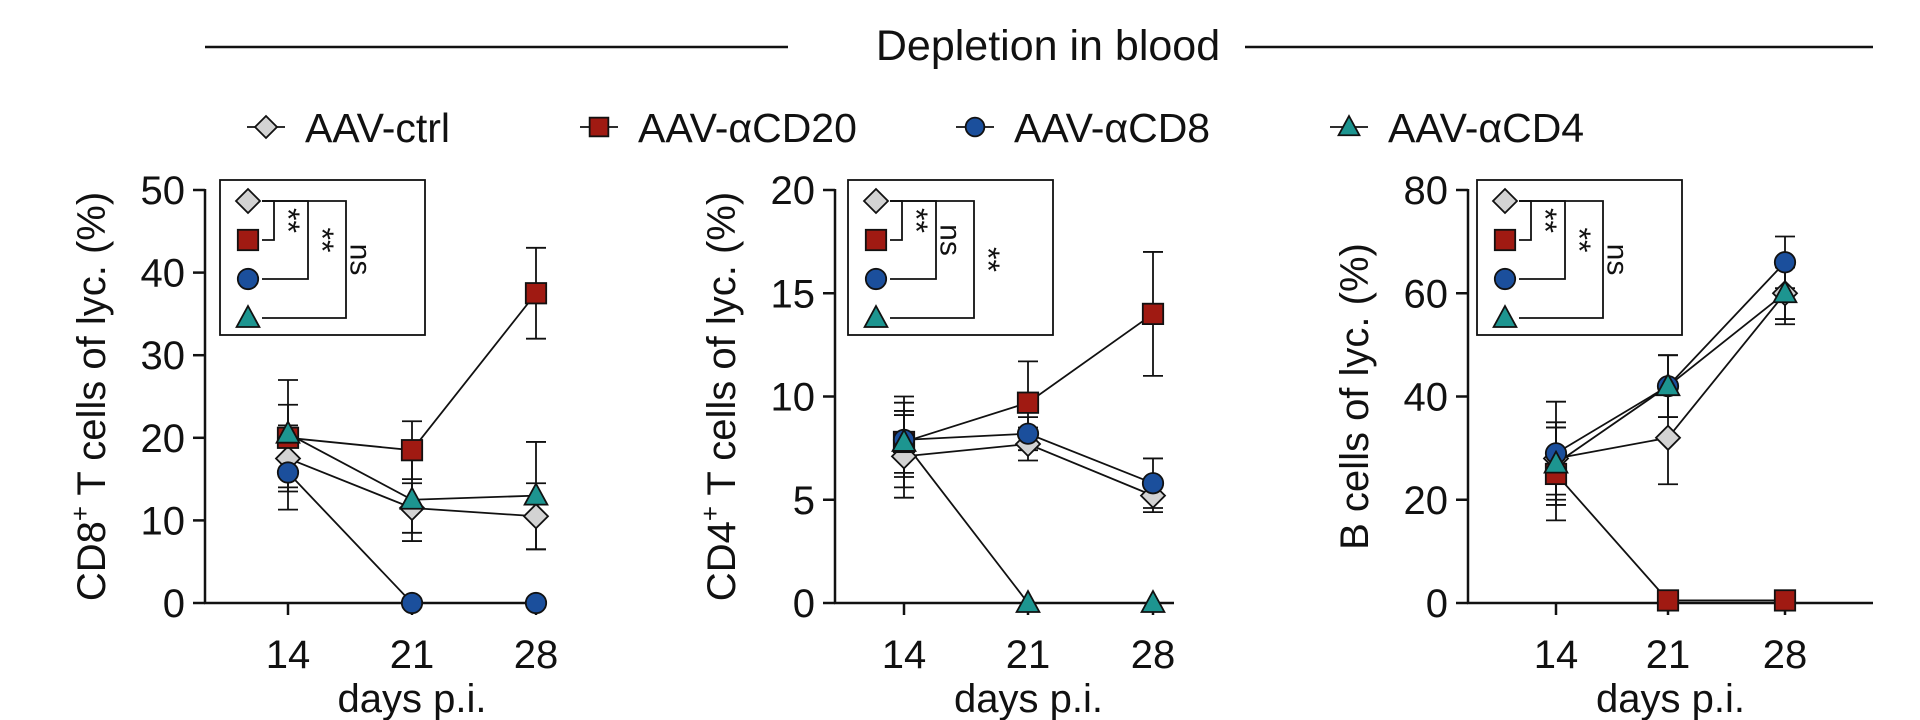 The height and width of the screenshot is (720, 1920). Describe the element at coordinates (1486, 128) in the screenshot. I see `legend-label: AAV-αCD4` at that location.